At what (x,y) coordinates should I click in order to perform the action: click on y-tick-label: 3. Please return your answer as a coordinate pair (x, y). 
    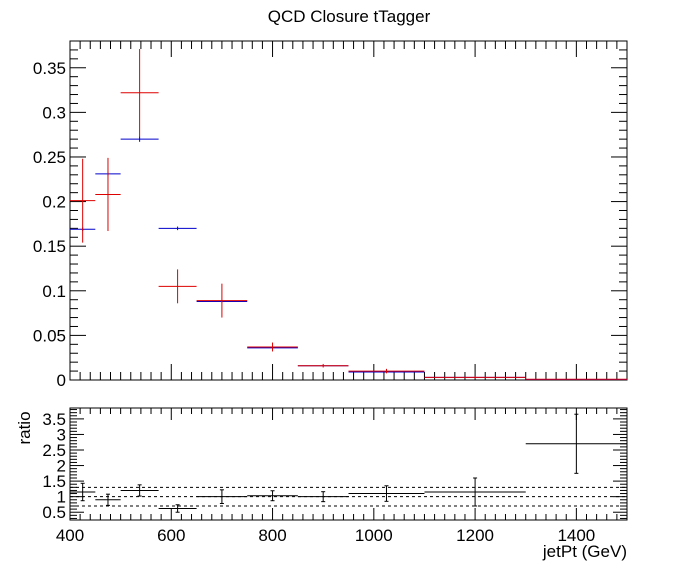
    Looking at the image, I should click on (61, 434).